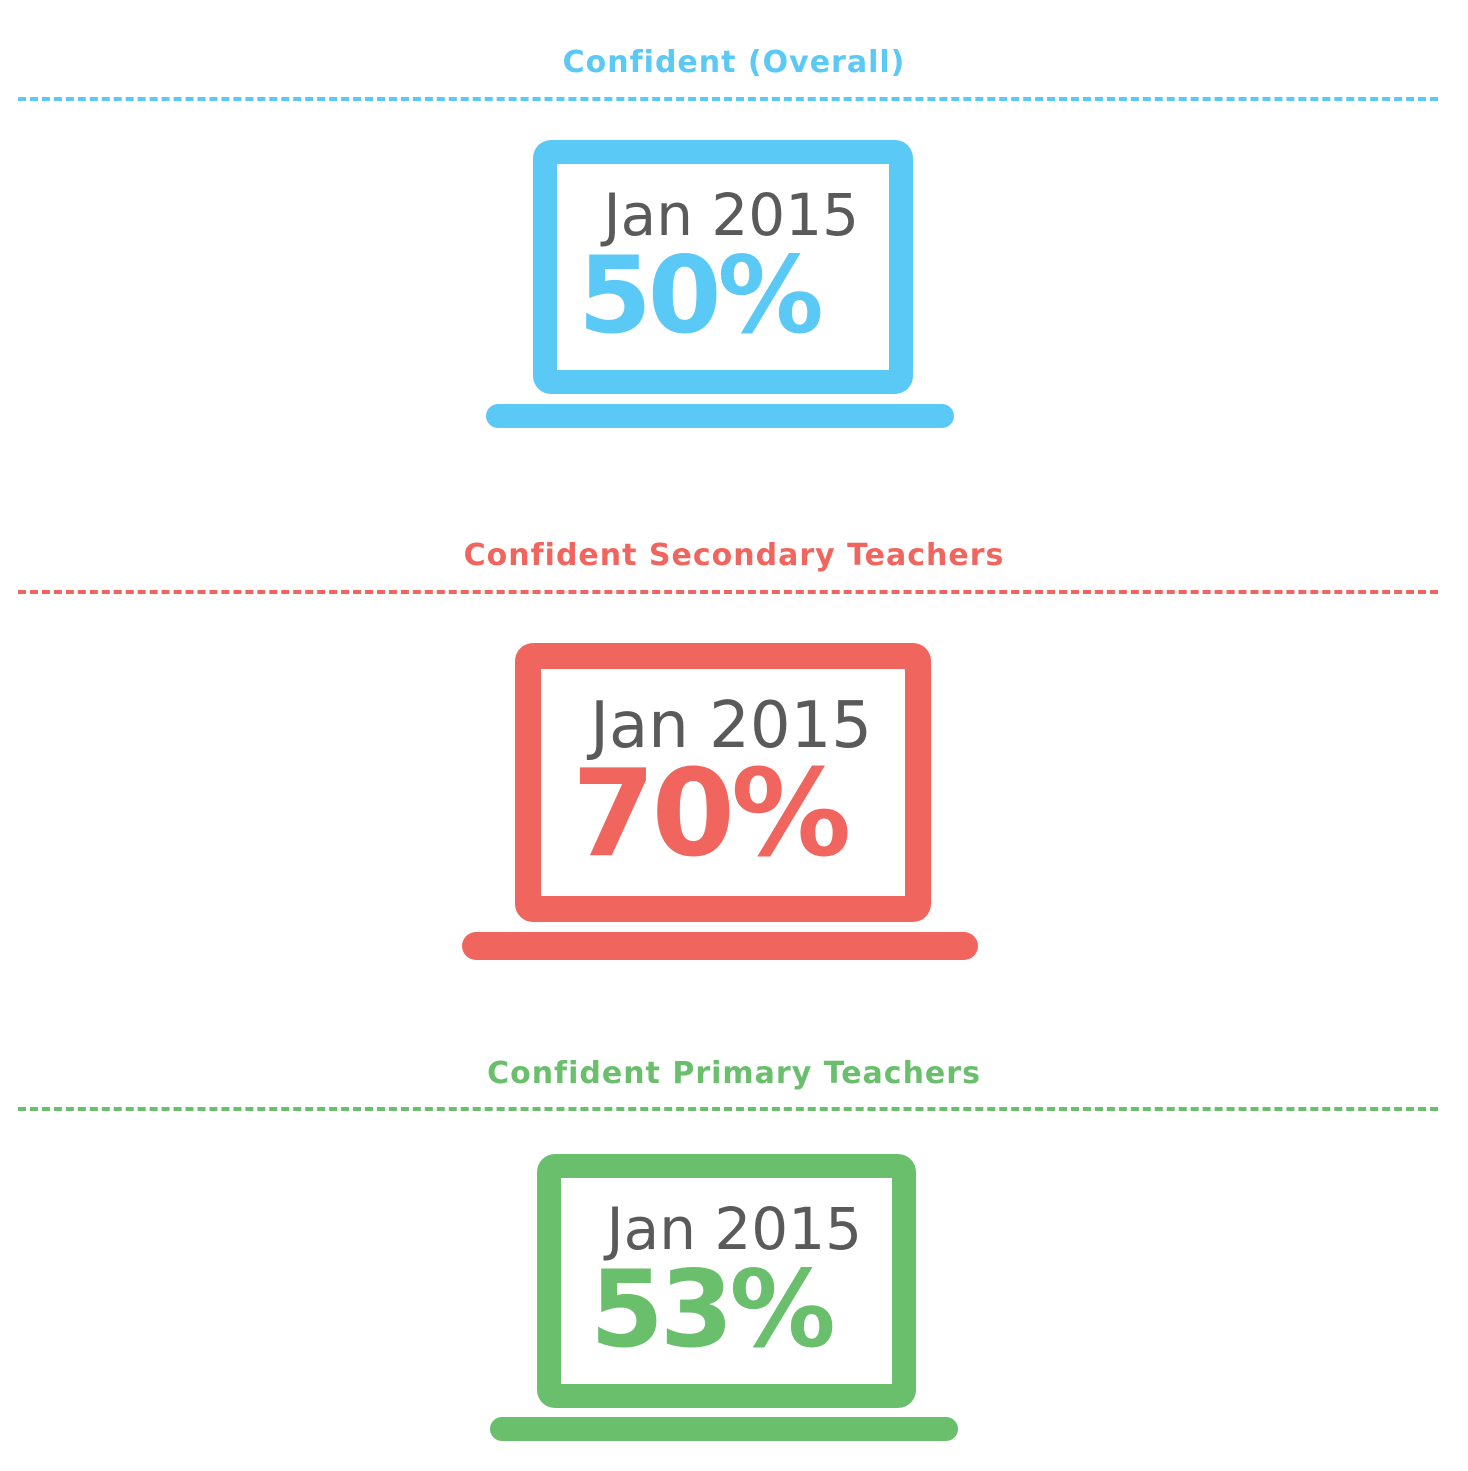  Describe the element at coordinates (728, 592) in the screenshot. I see `divider-secondary` at that location.